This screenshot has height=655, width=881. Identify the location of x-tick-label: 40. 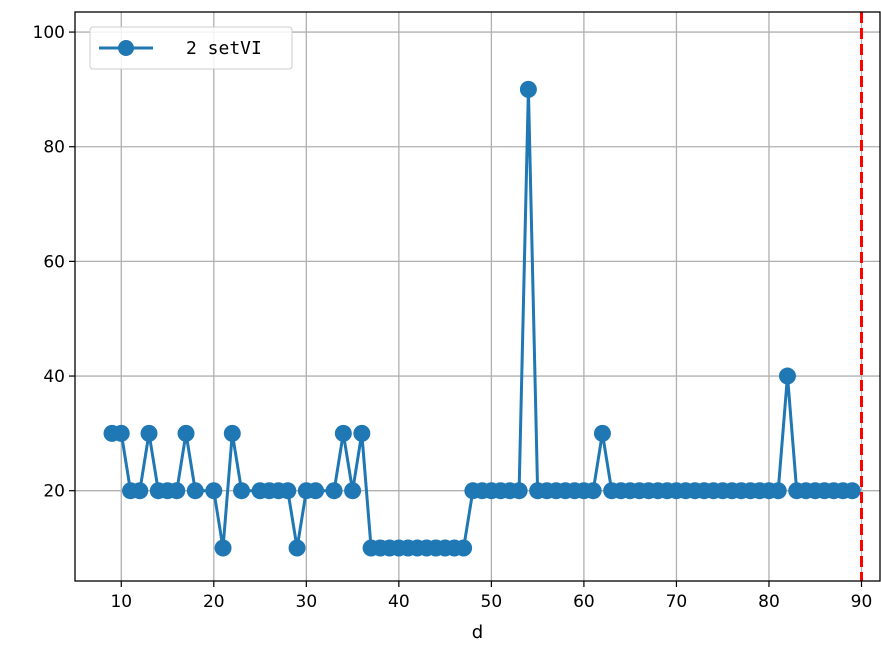
(399, 602).